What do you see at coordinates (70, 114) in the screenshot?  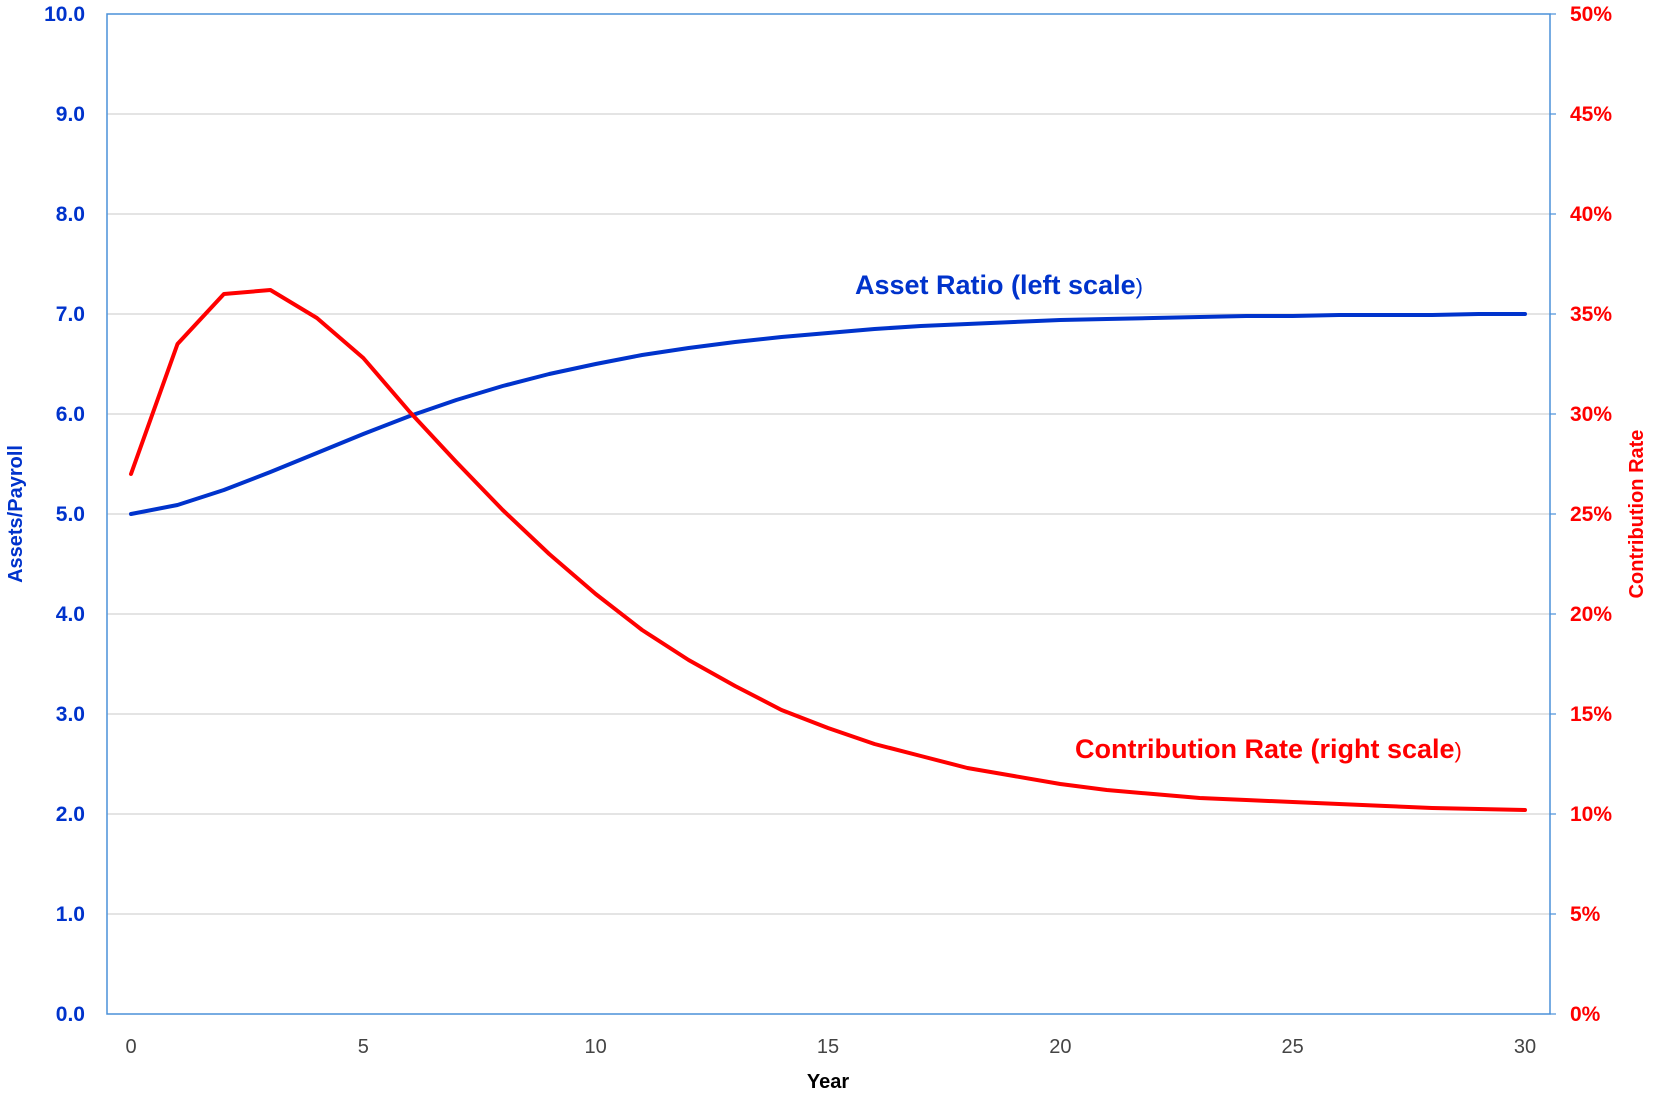 I see `left-tick-label: 9.0` at bounding box center [70, 114].